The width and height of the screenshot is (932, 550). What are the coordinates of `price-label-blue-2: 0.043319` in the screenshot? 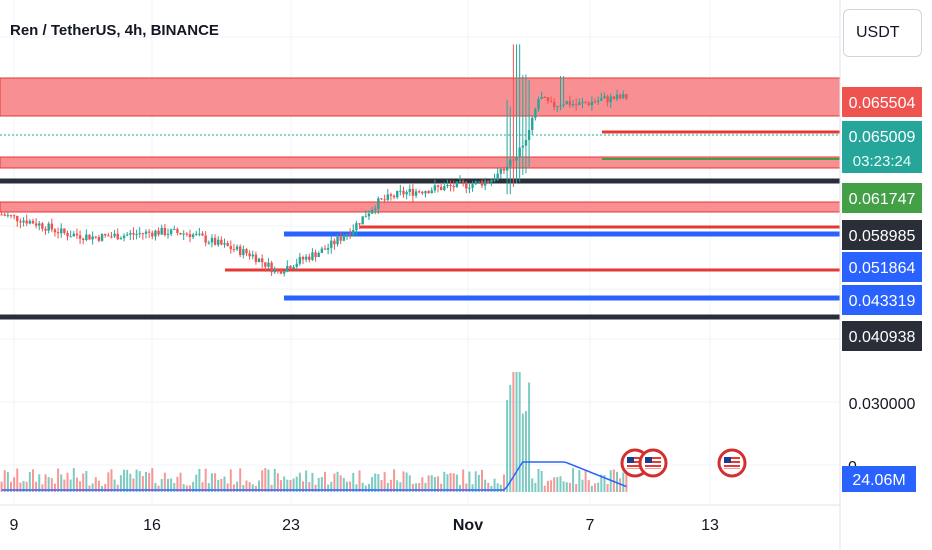 It's located at (882, 301).